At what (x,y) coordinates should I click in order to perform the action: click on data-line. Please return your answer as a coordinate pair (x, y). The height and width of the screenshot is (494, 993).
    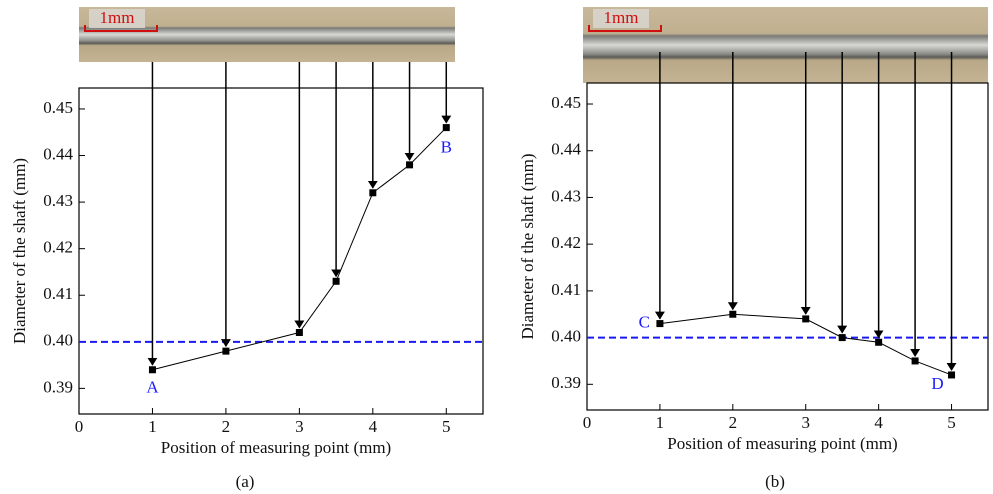
    Looking at the image, I should click on (805, 344).